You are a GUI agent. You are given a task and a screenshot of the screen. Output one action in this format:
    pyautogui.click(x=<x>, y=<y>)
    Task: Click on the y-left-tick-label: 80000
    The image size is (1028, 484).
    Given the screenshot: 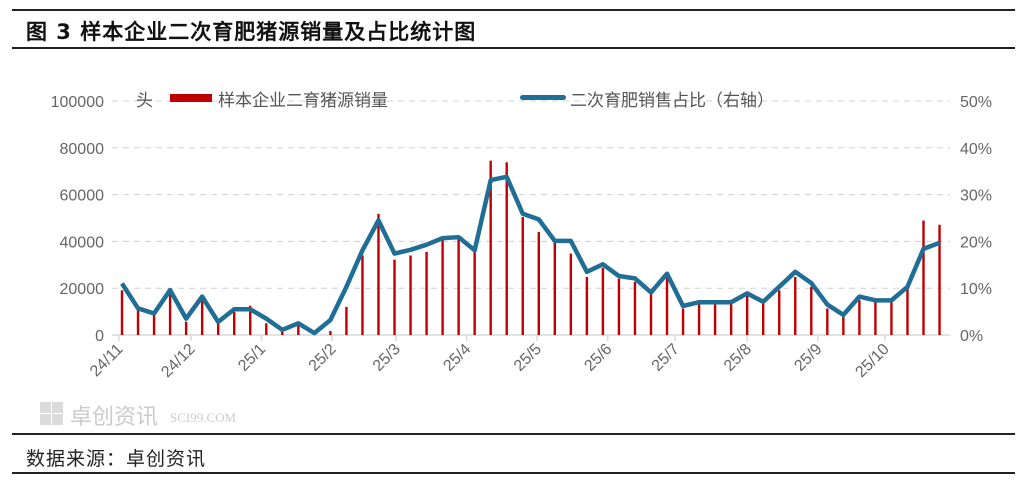 What is the action you would take?
    pyautogui.click(x=82, y=149)
    